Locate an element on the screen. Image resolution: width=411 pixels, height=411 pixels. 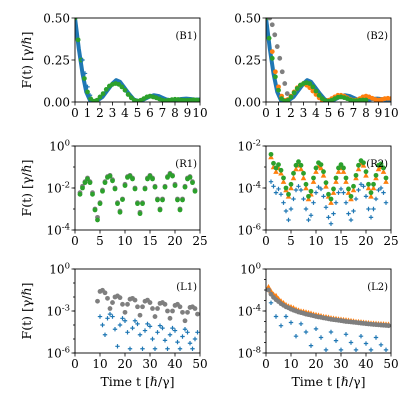
x-axis-label: Time t [ℏ/γ] is located at coordinates (137, 381).